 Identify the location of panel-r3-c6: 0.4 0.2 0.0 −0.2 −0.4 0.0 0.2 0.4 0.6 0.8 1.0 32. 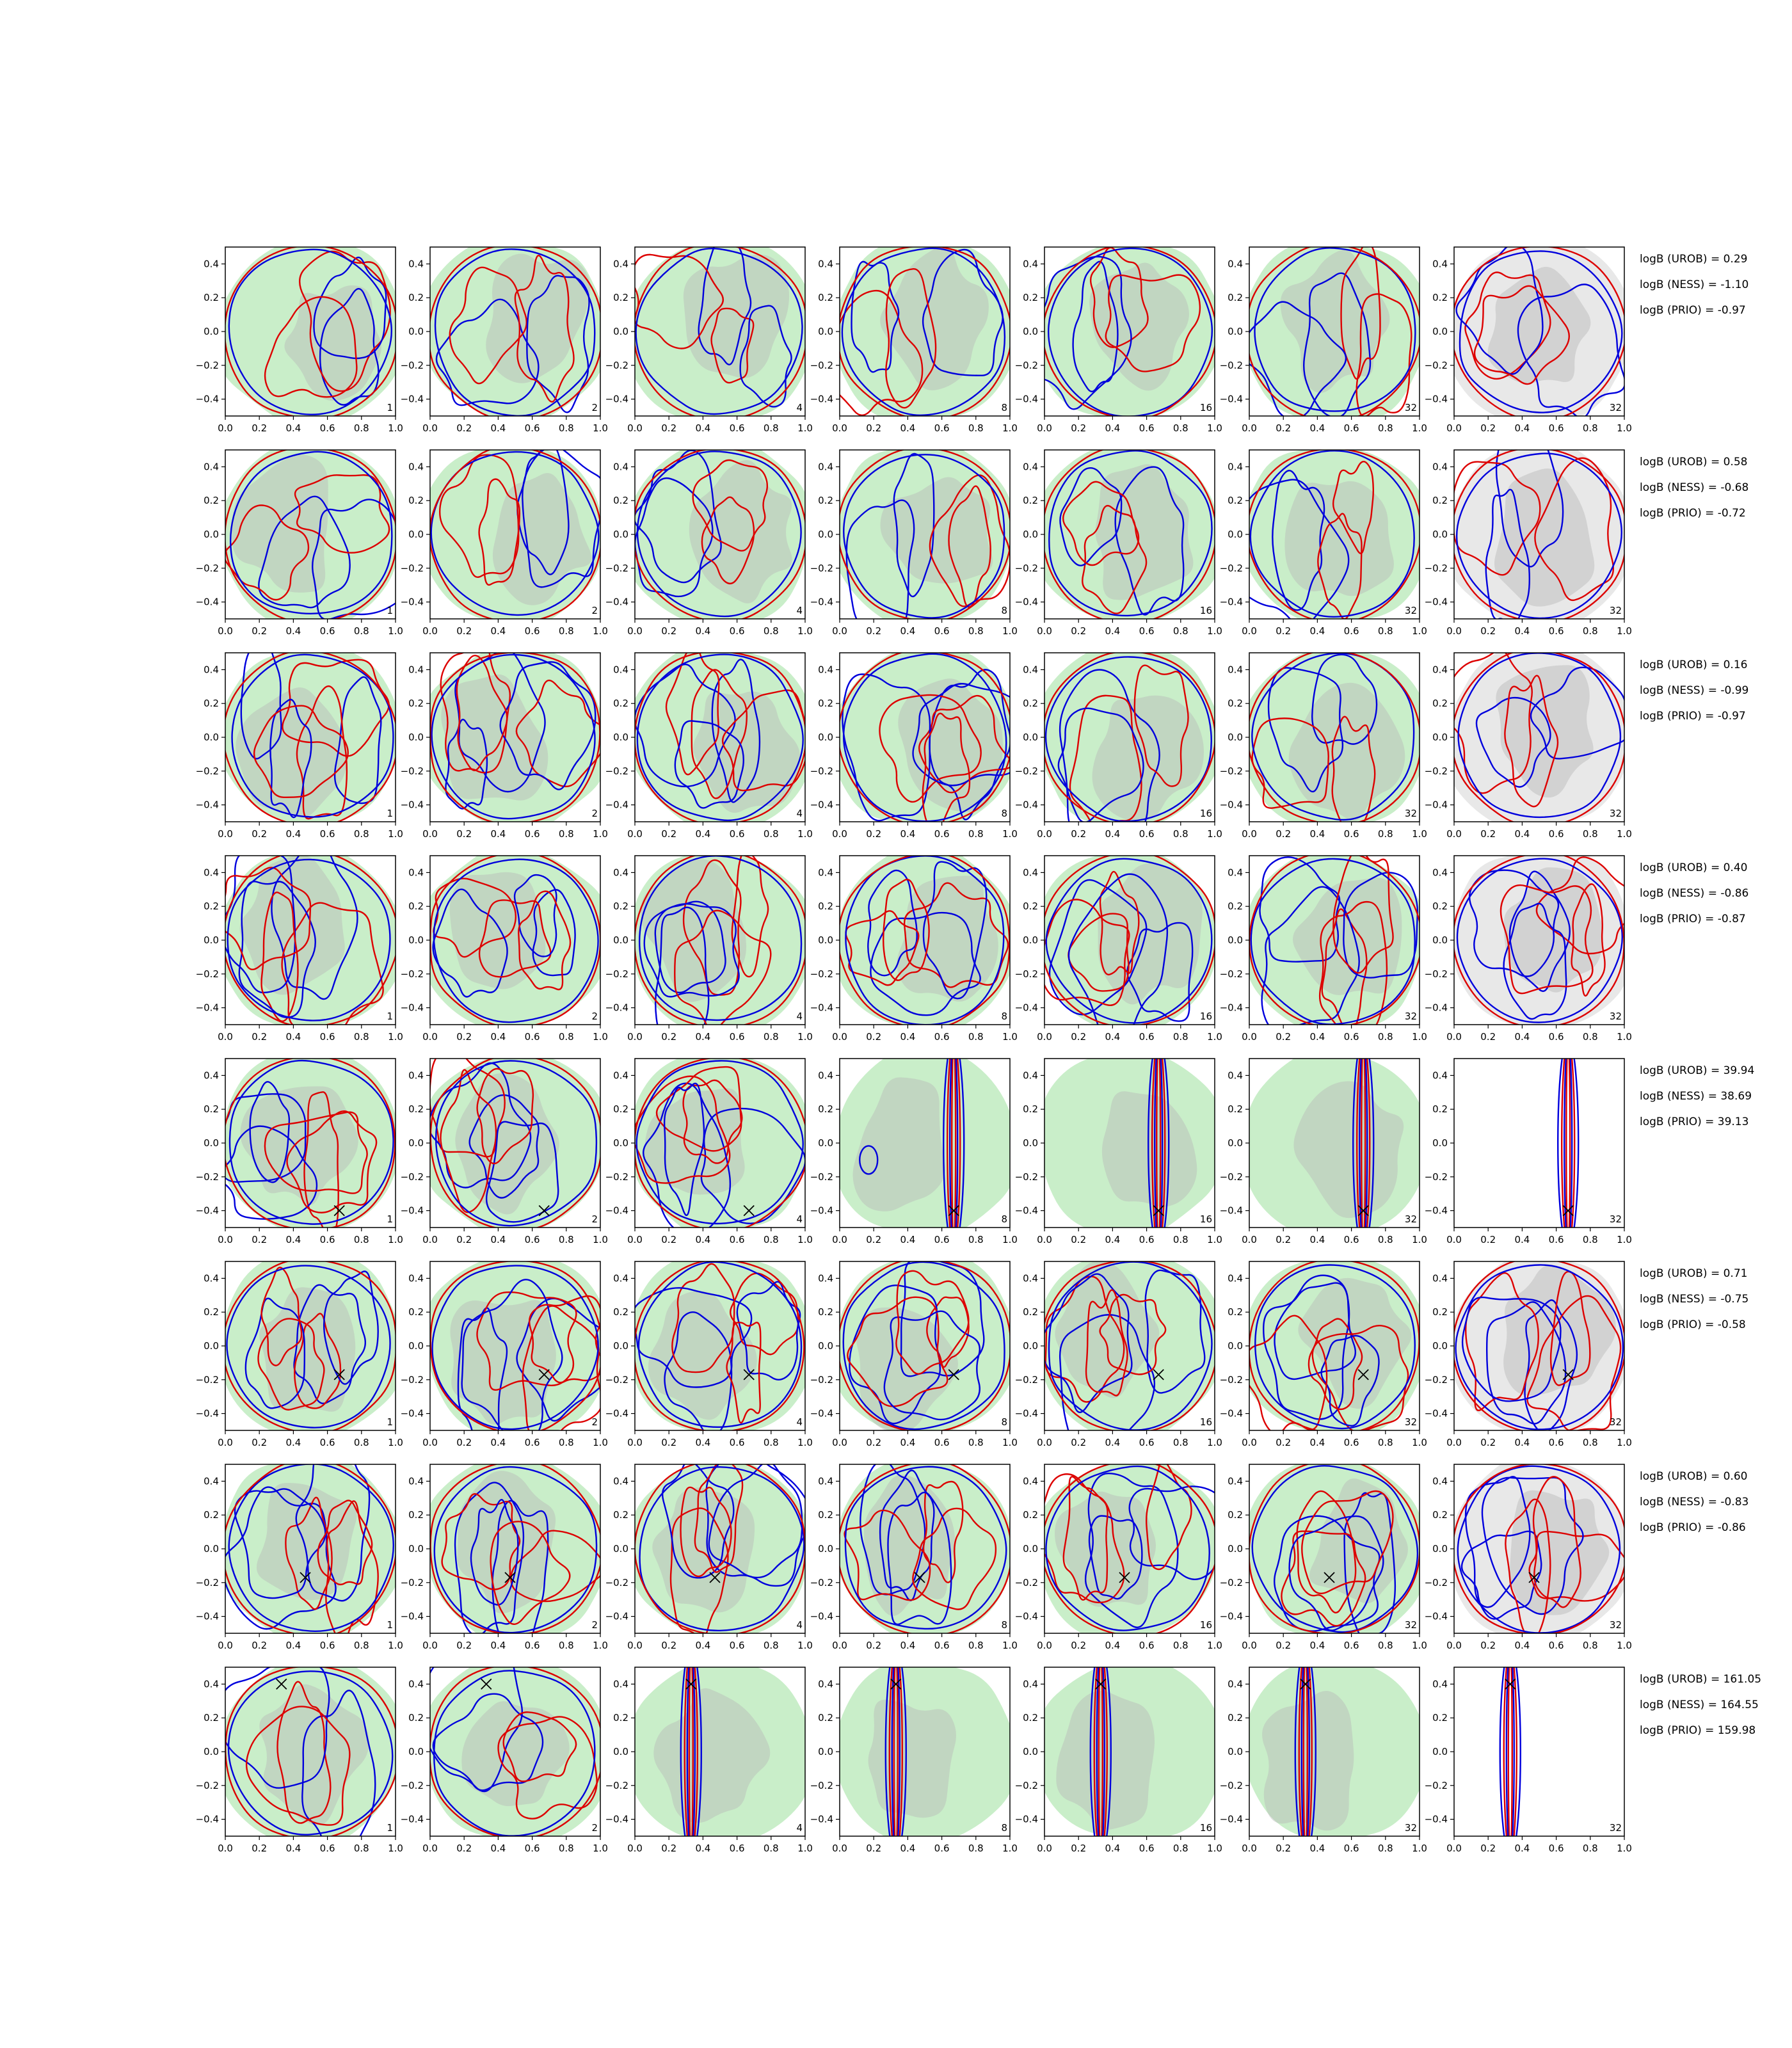
(1323, 746).